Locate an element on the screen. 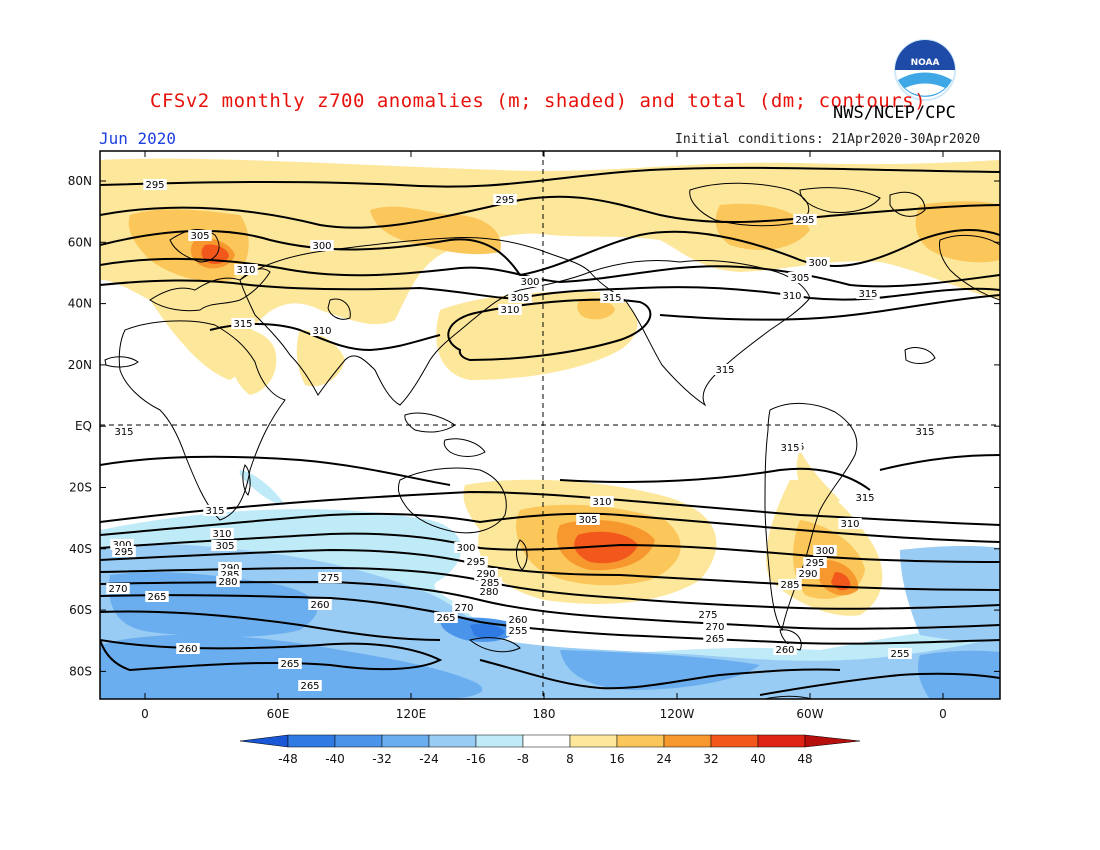 The height and width of the screenshot is (850, 1100). lon-label: 0 is located at coordinates (943, 714).